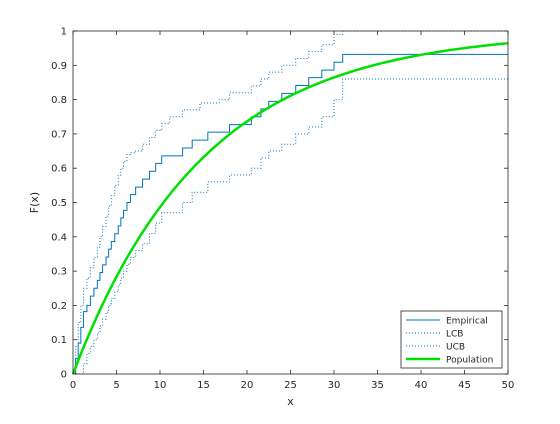  Describe the element at coordinates (34, 202) in the screenshot. I see `y-axis-label: F(x)` at that location.